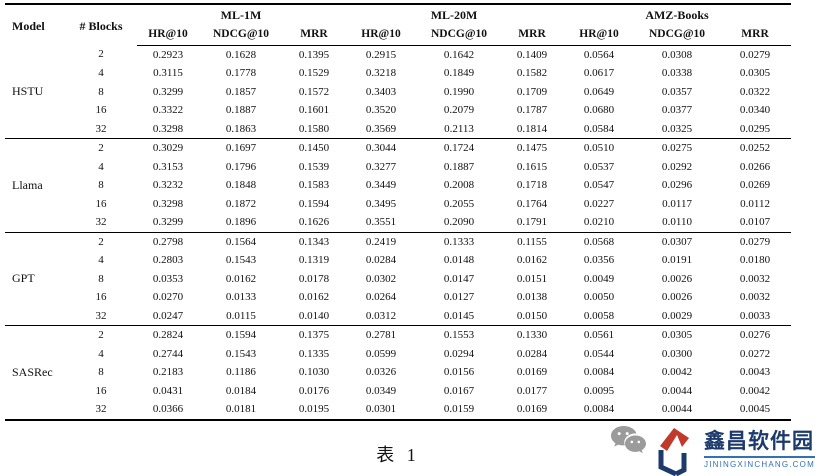 The height and width of the screenshot is (476, 832). Describe the element at coordinates (677, 241) in the screenshot. I see `metric-value: 0.0307` at that location.